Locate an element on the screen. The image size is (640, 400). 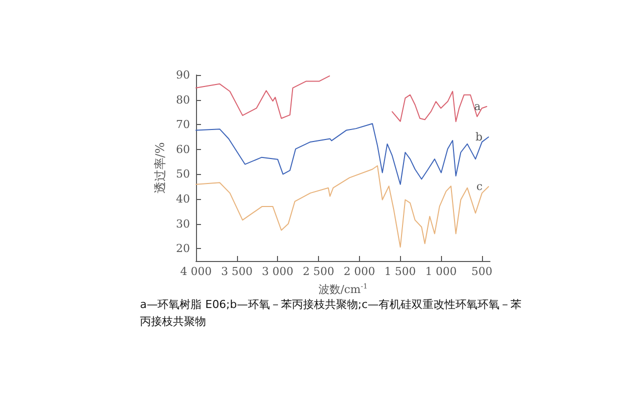
x-tick-label: 2 500 is located at coordinates (318, 271).